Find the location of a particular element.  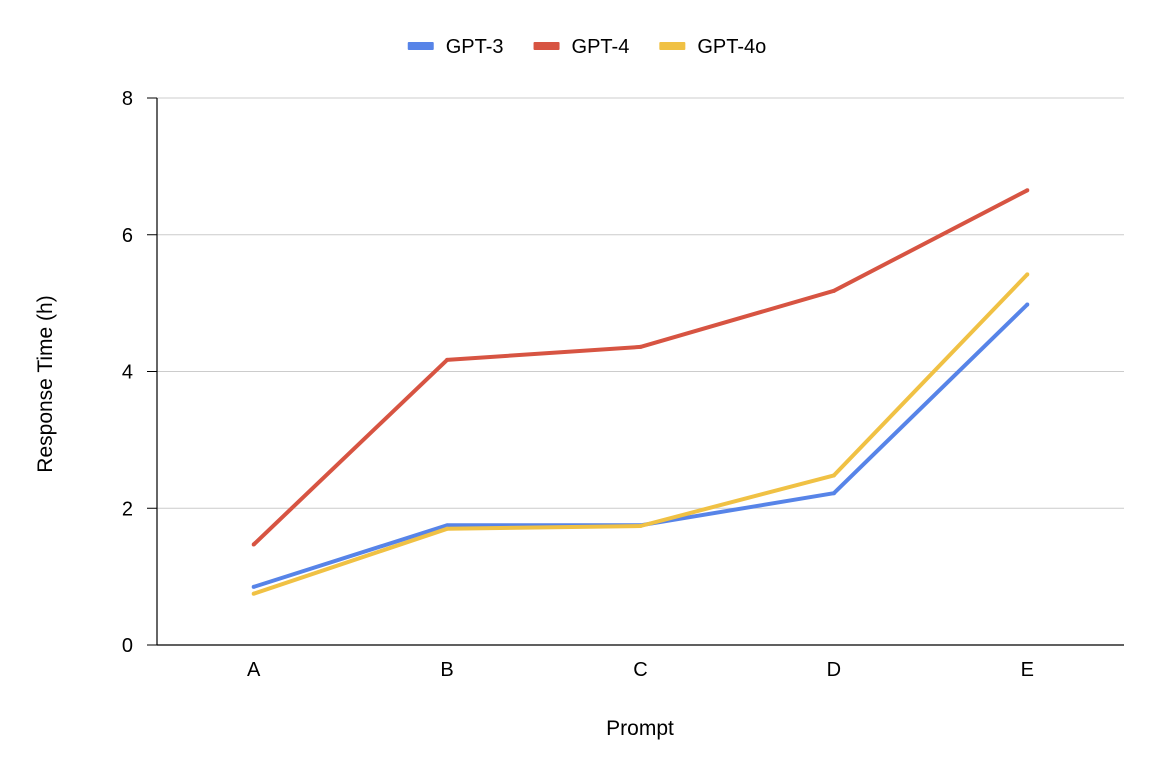

y-tick-label: 2 is located at coordinates (127, 509).